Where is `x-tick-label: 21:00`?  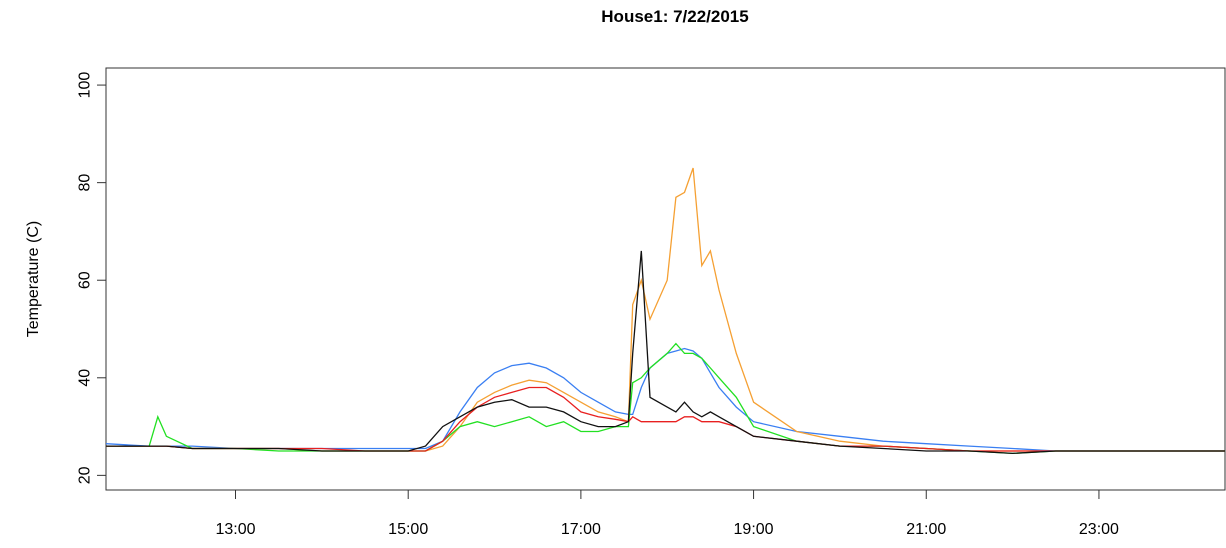 x-tick-label: 21:00 is located at coordinates (926, 529).